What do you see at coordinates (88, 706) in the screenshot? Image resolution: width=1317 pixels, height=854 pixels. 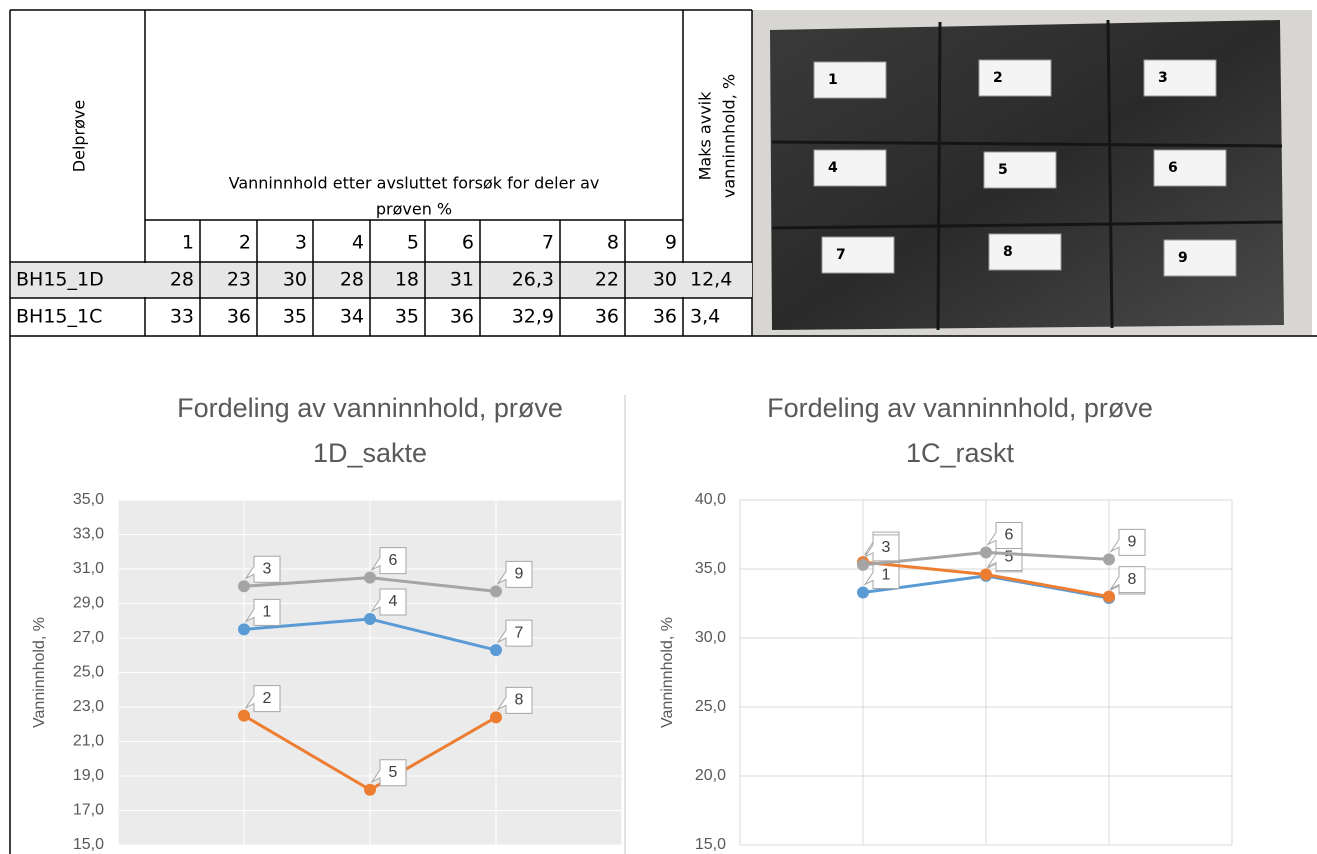 I see `y-tick-label: 23,0` at bounding box center [88, 706].